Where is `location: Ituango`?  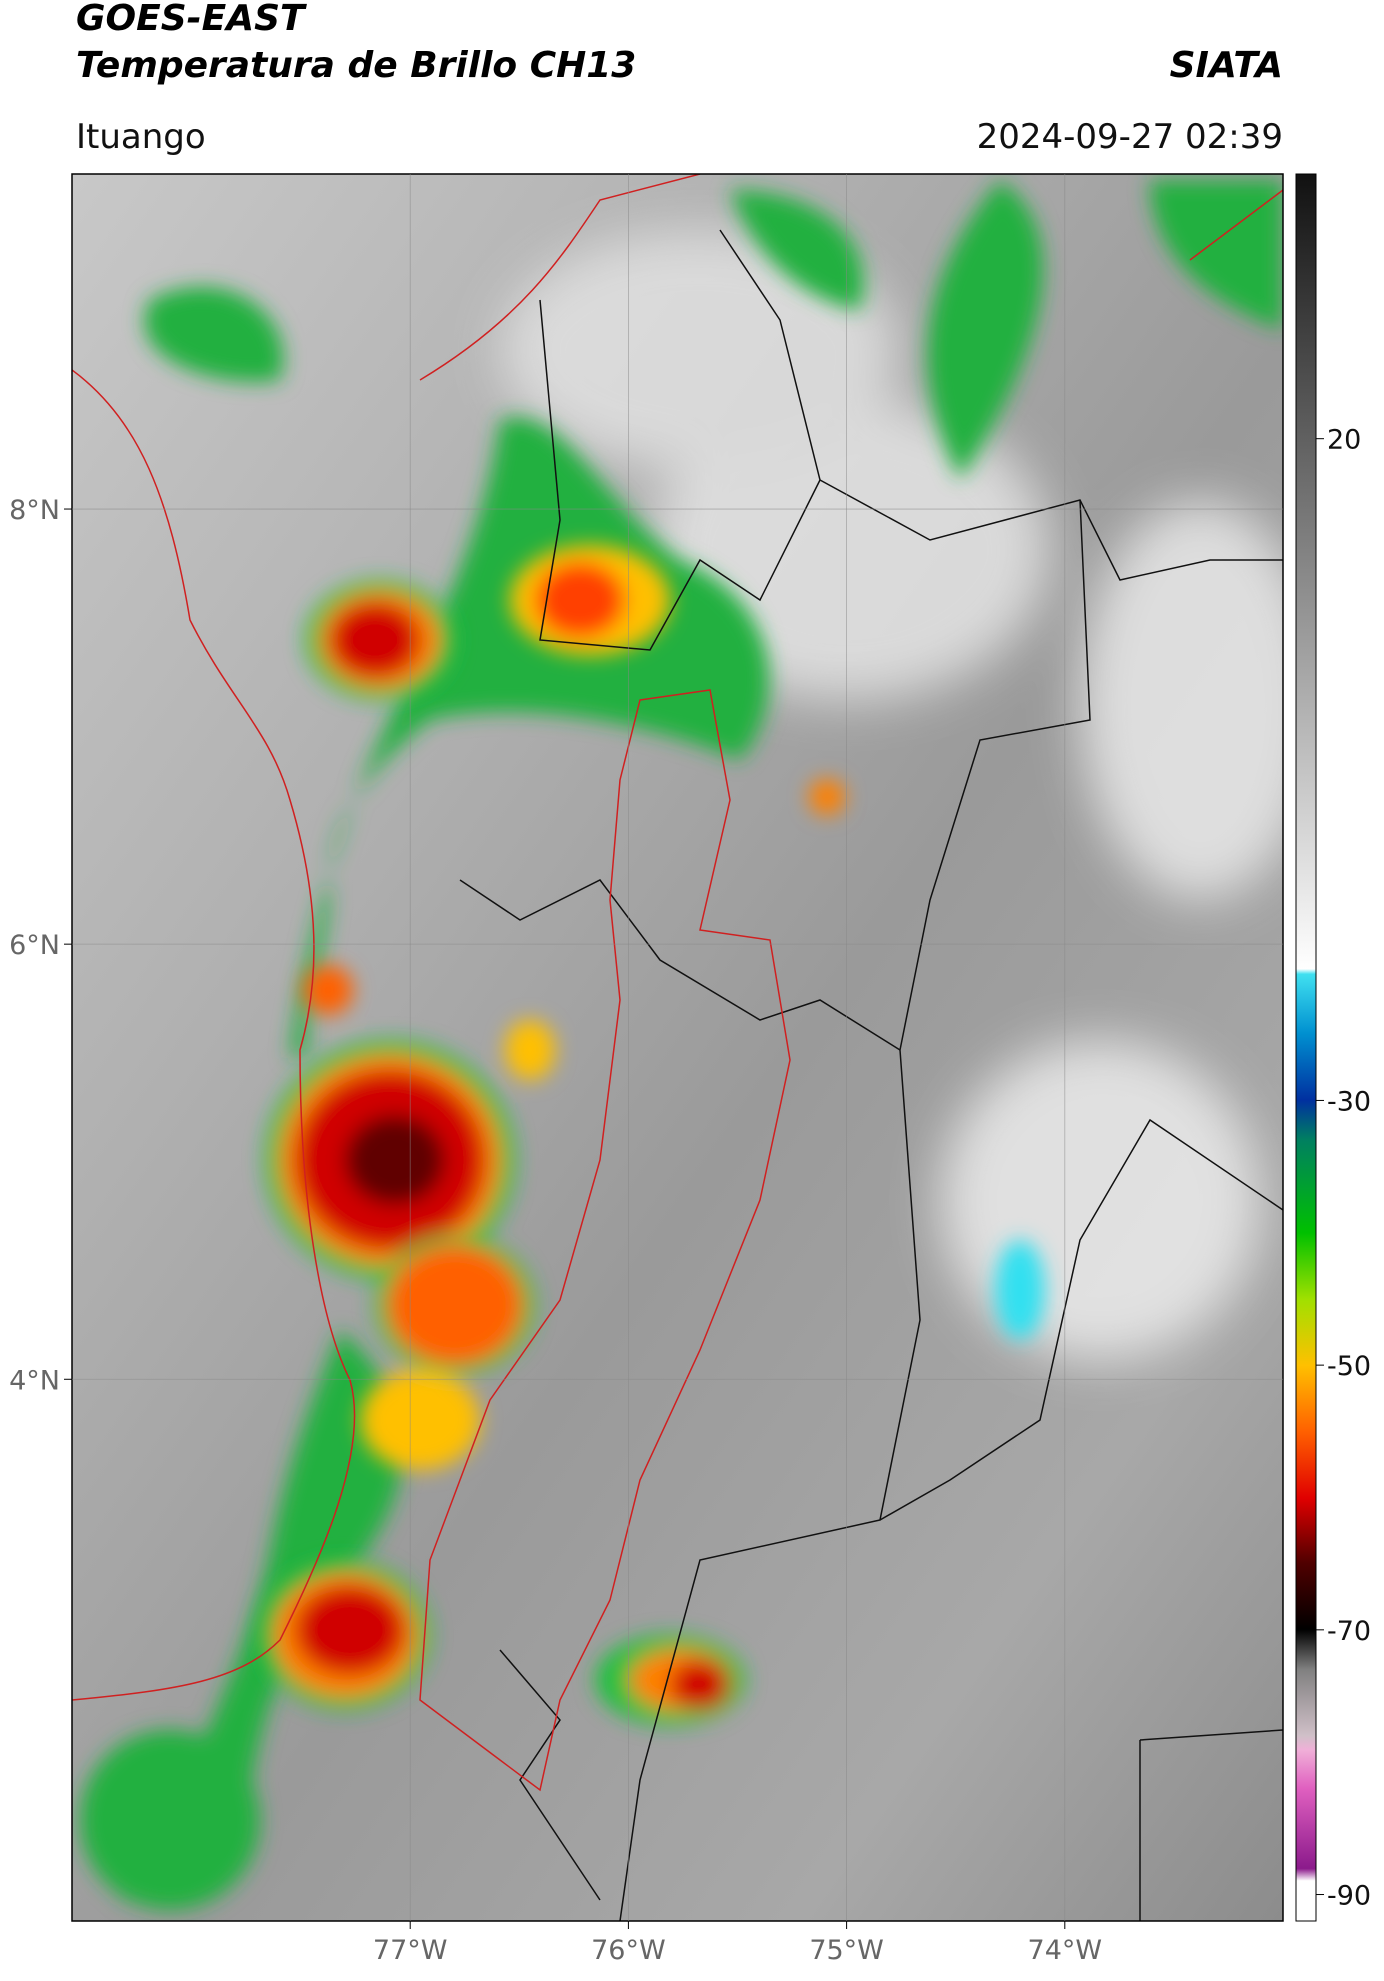
location: Ituango is located at coordinates (141, 137).